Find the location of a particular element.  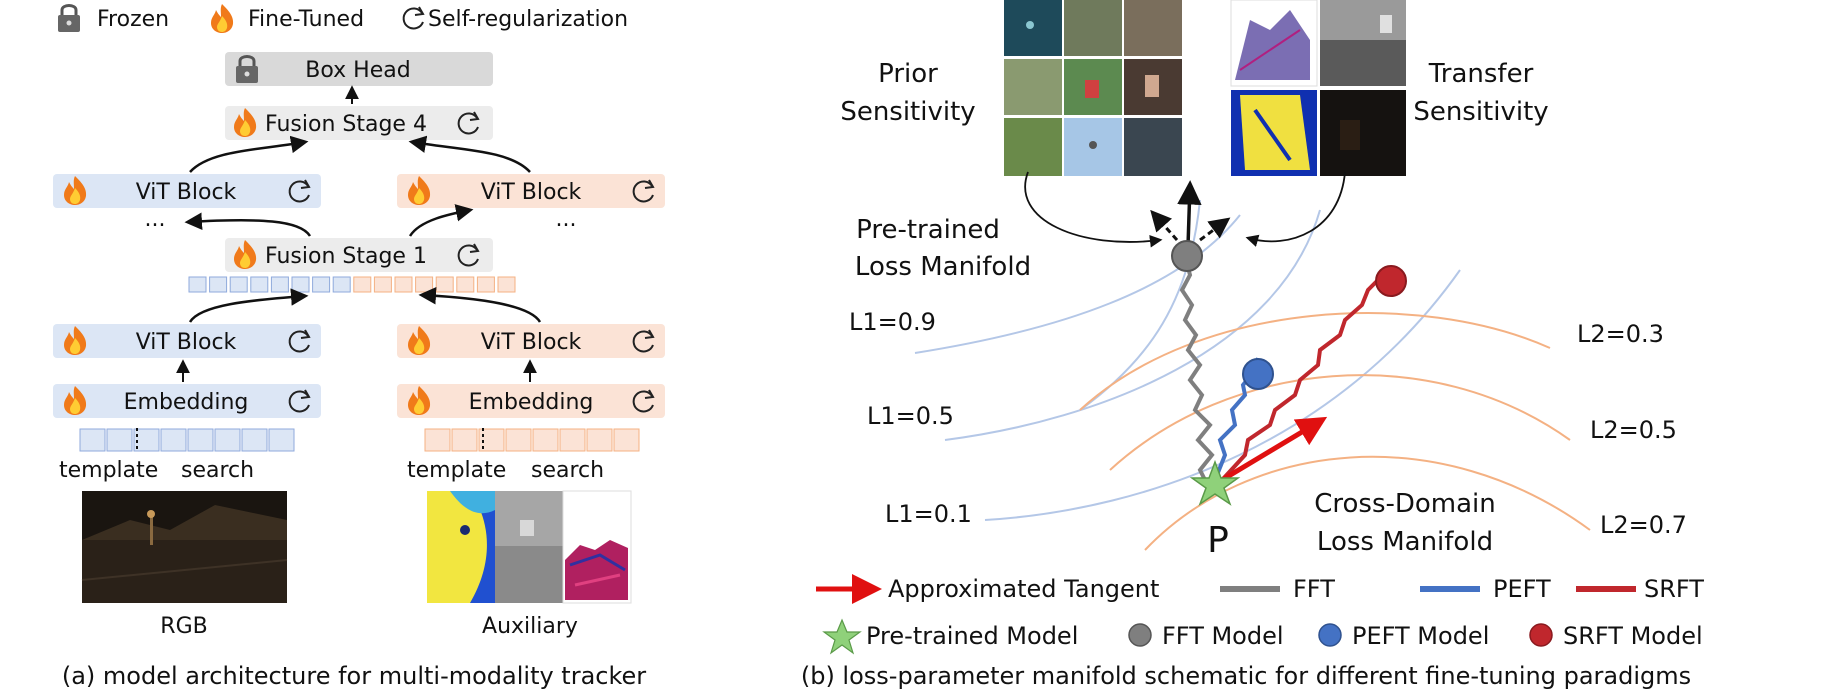

rgb-label: RGB is located at coordinates (183, 626).